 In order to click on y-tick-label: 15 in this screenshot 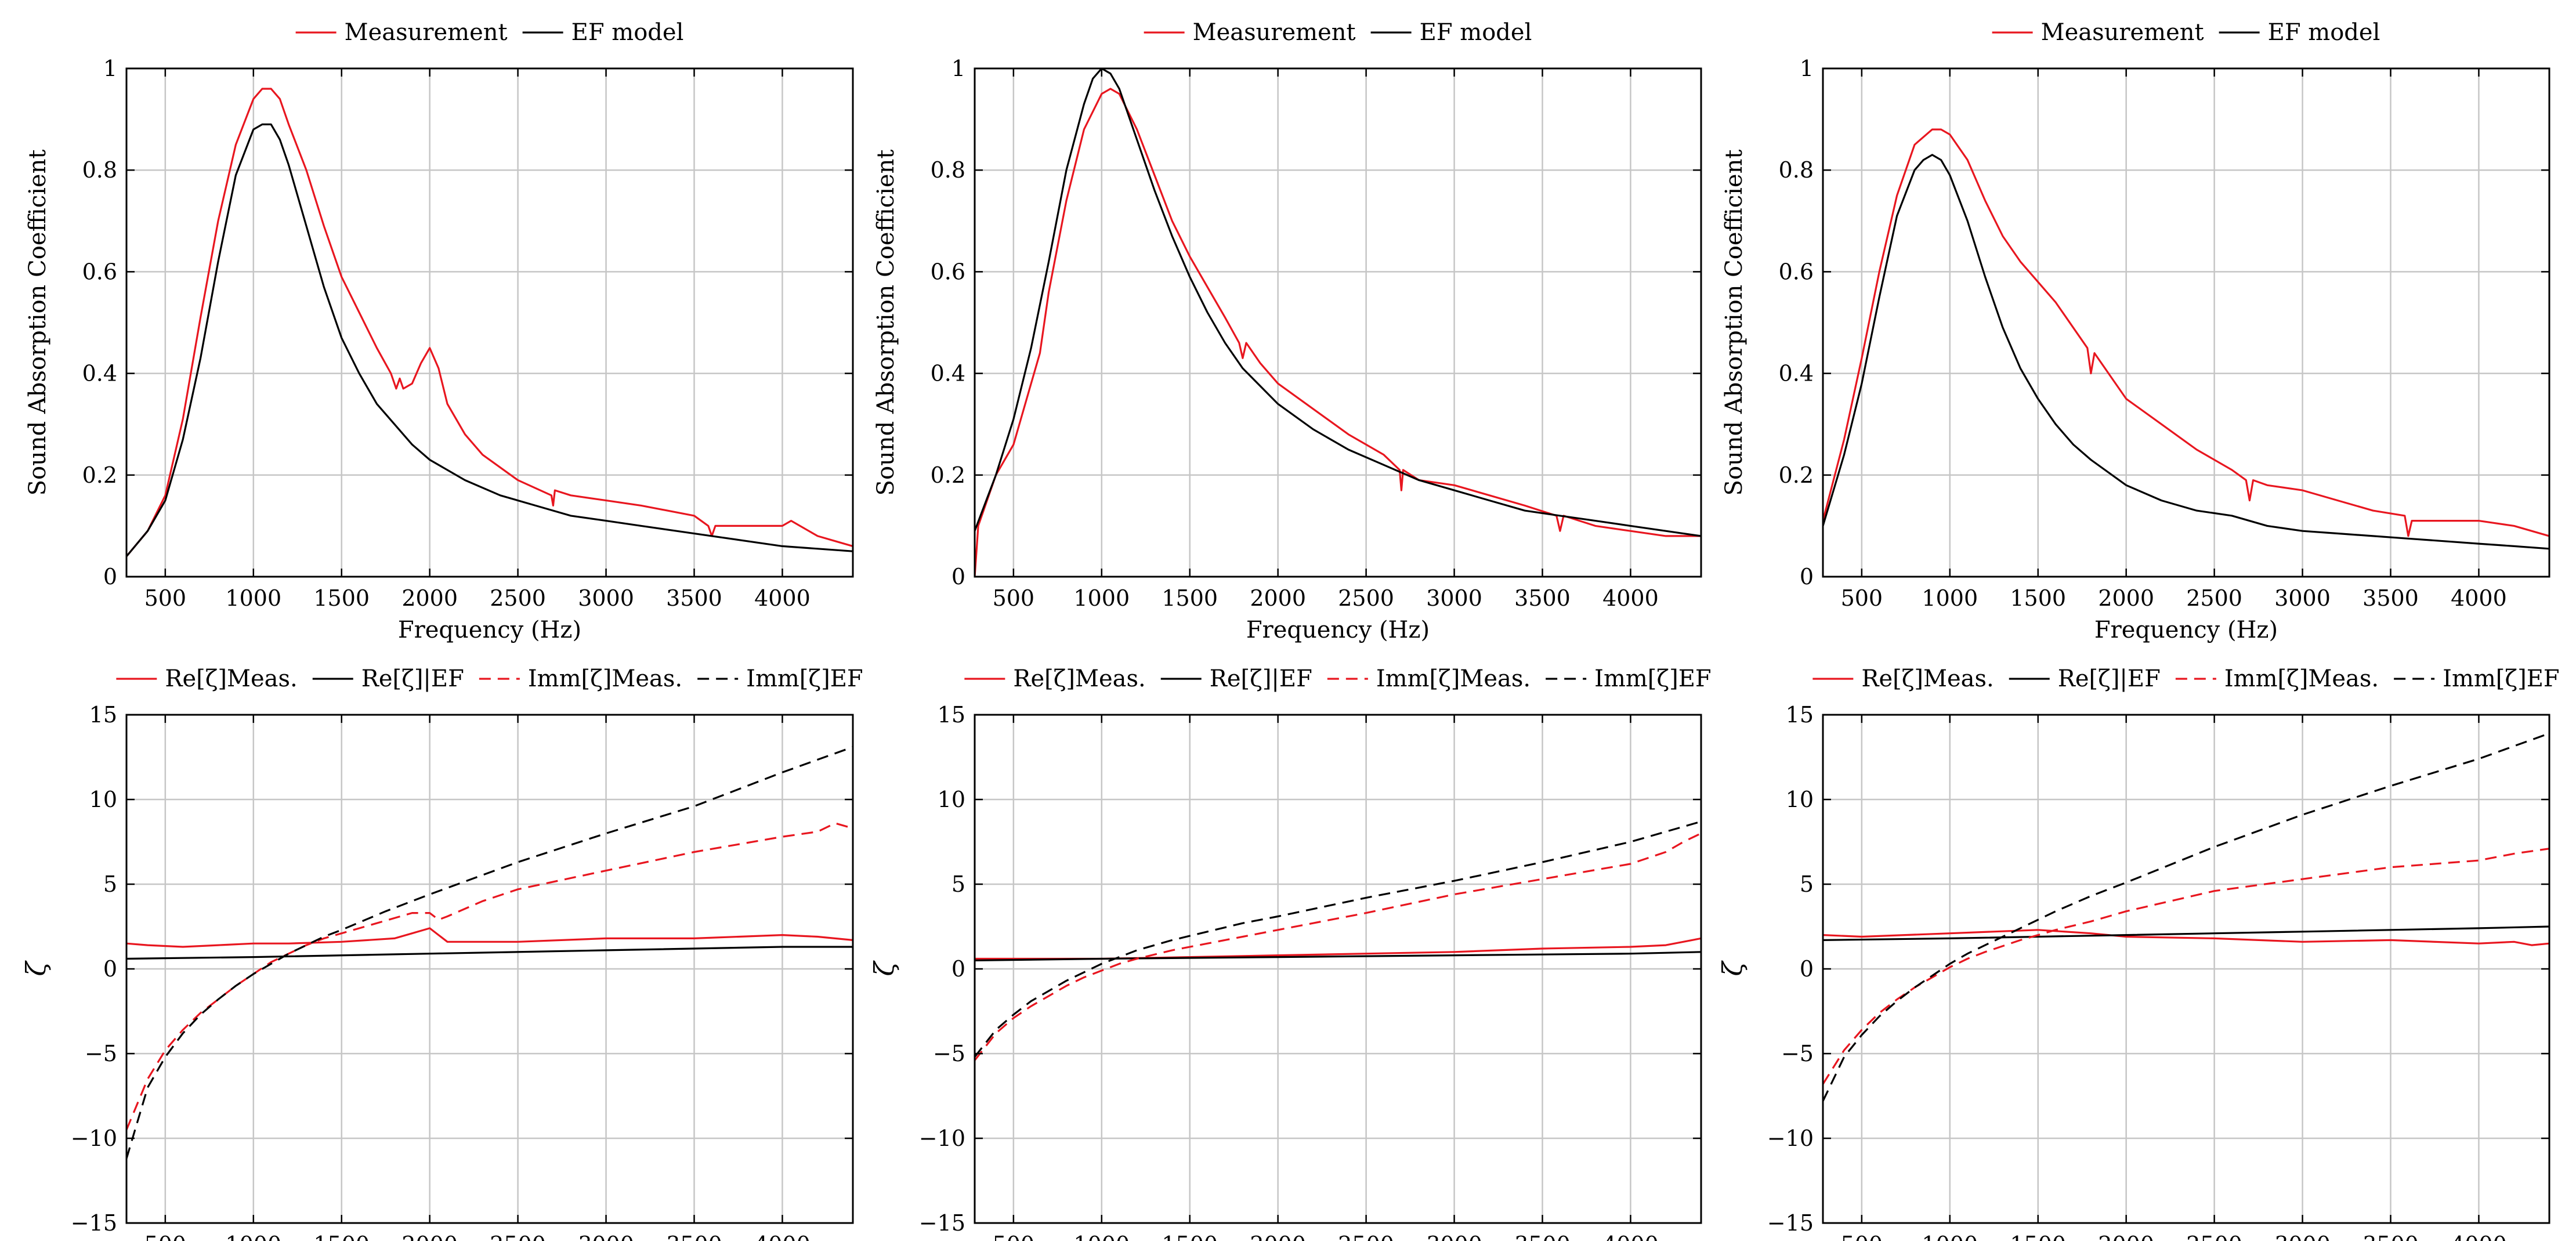, I will do `click(951, 715)`.